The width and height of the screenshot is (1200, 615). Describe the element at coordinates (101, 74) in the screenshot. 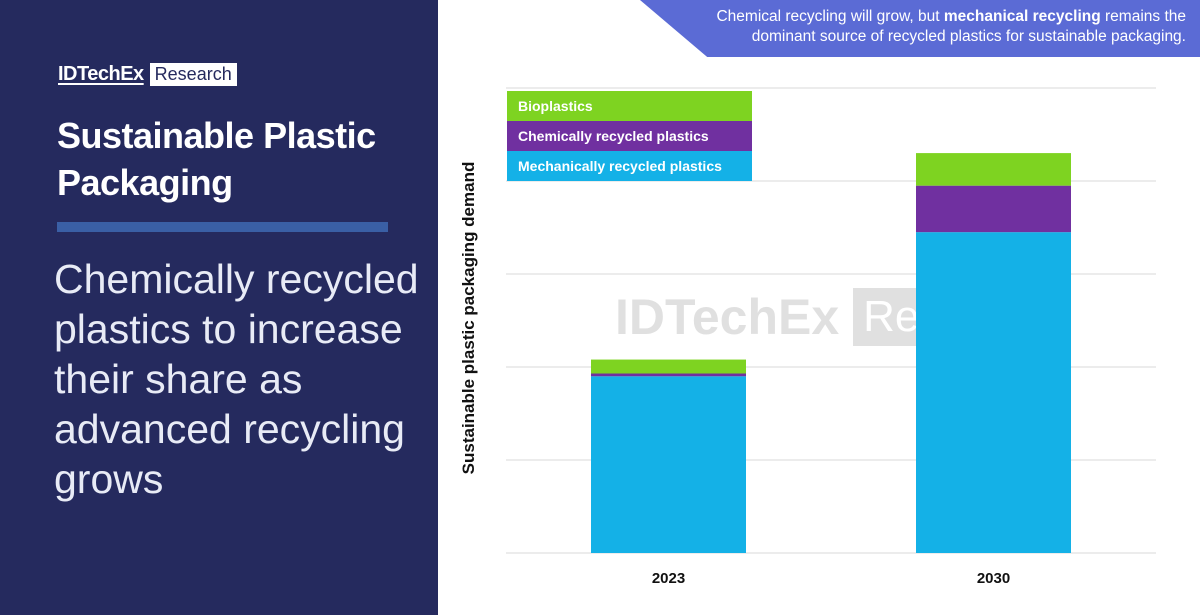

I see `brand-name: IDTechEx` at that location.